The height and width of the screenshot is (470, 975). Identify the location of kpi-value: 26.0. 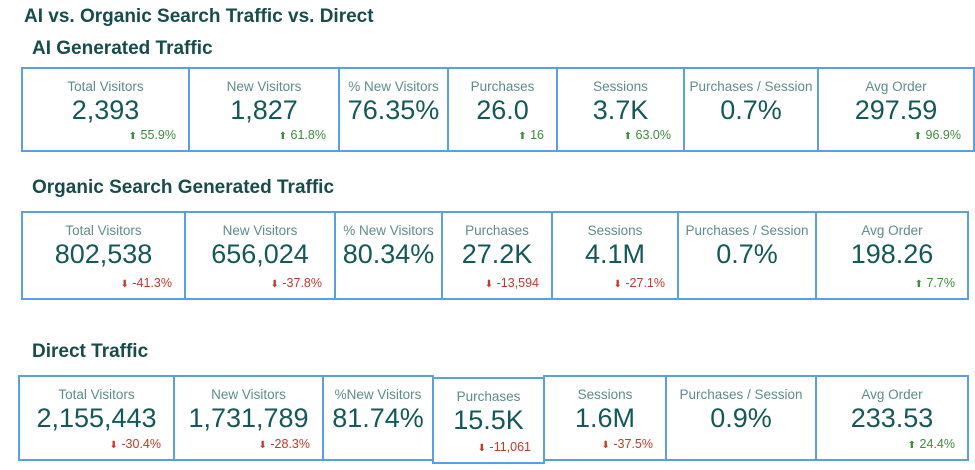
(502, 110).